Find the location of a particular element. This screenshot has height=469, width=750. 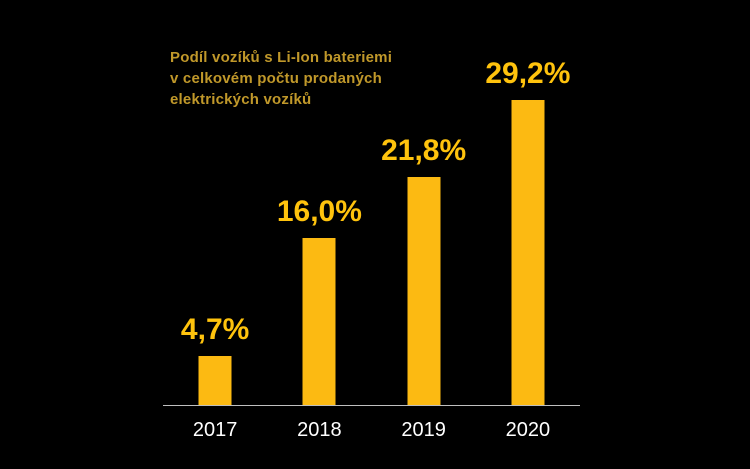

bar-group-2018: 16,0% 2018 is located at coordinates (319, 245).